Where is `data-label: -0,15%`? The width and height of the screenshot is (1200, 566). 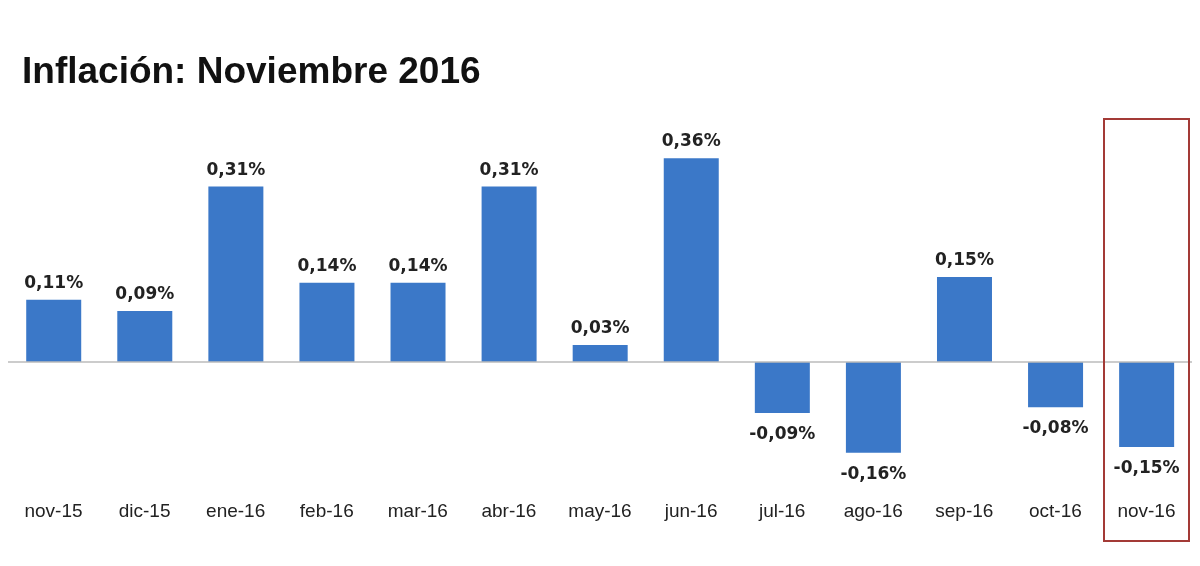 data-label: -0,15% is located at coordinates (1146, 466).